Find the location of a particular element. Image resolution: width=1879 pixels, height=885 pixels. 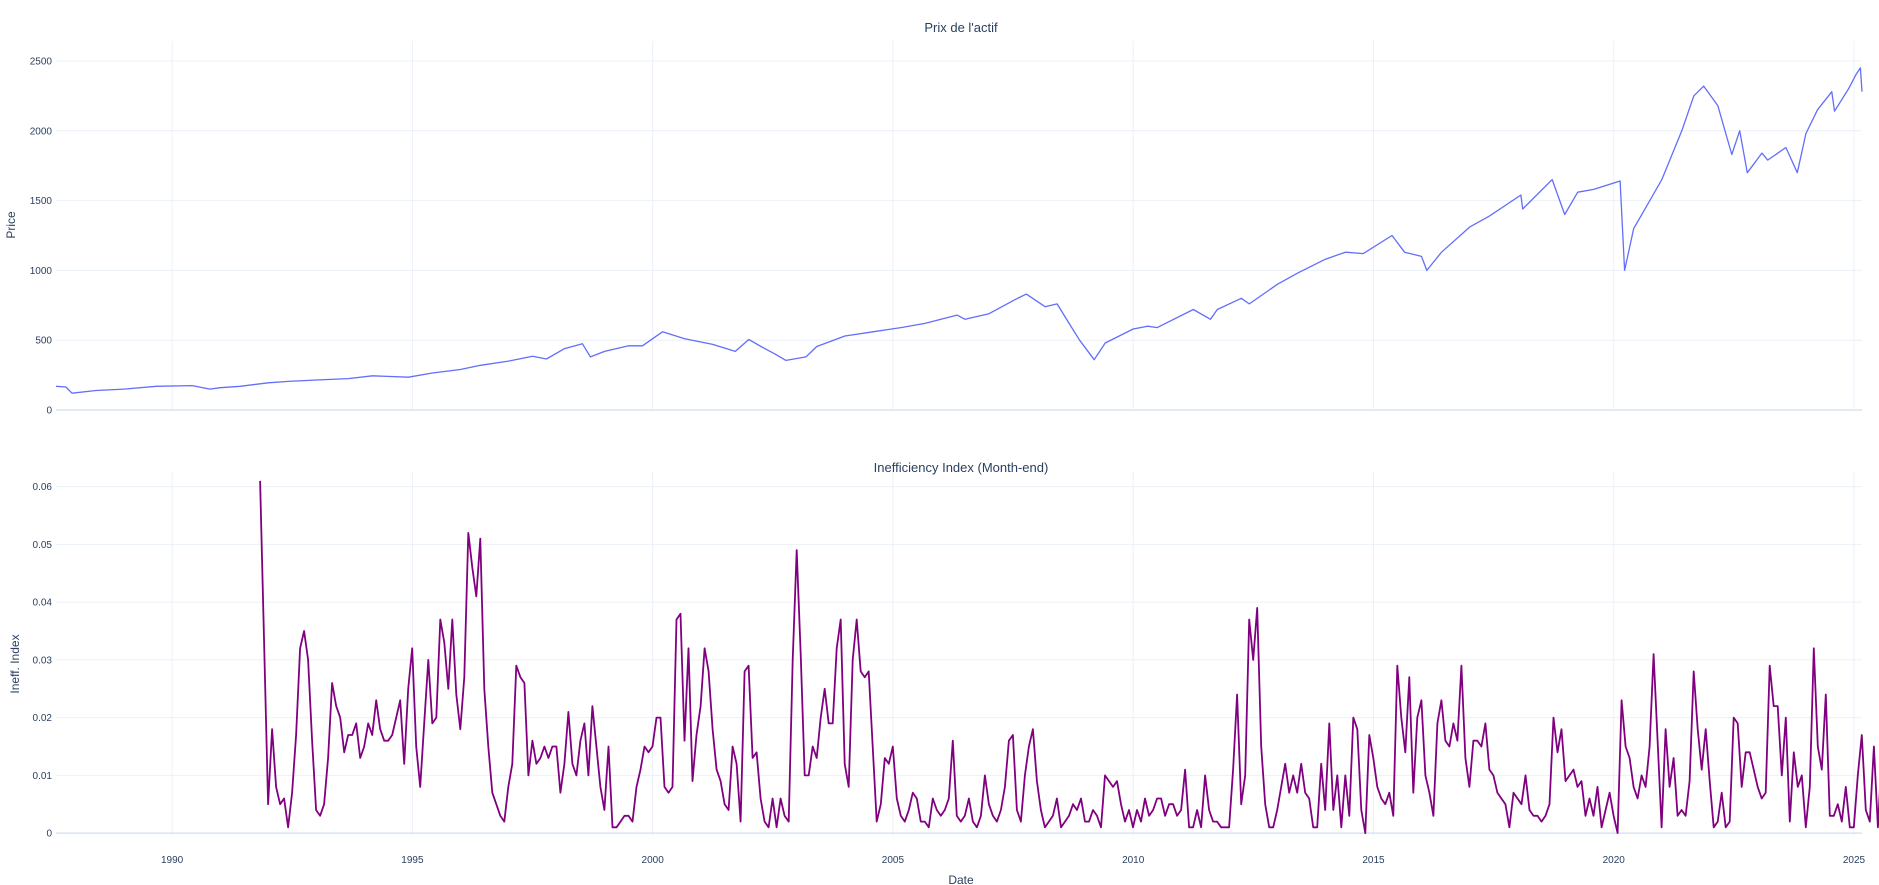

y-tick-label: 500 is located at coordinates (43, 341).